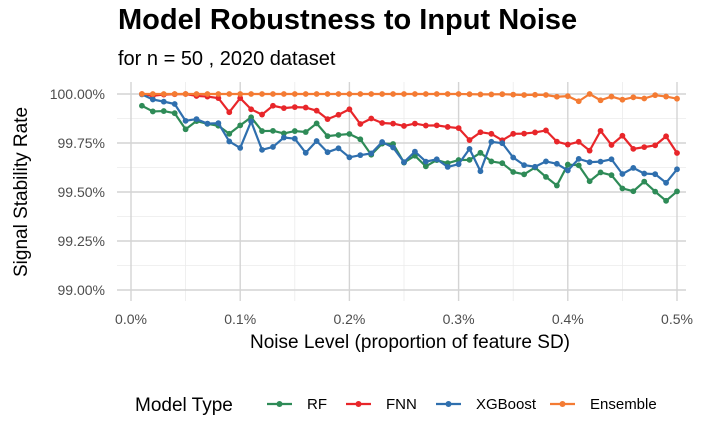 The height and width of the screenshot is (441, 714). Describe the element at coordinates (81, 290) in the screenshot. I see `y-tick-label: 99.00%` at that location.